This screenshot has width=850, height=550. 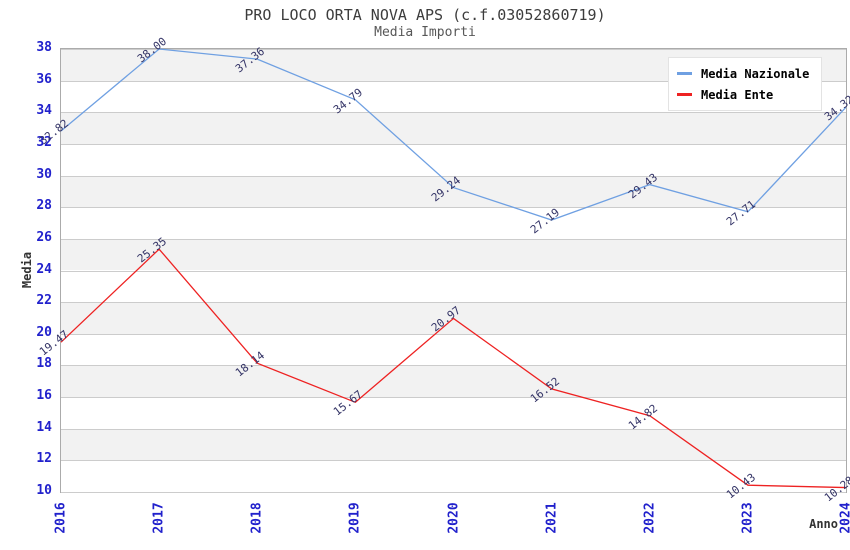 I want to click on legend-line-marker-blue, so click(x=684, y=73).